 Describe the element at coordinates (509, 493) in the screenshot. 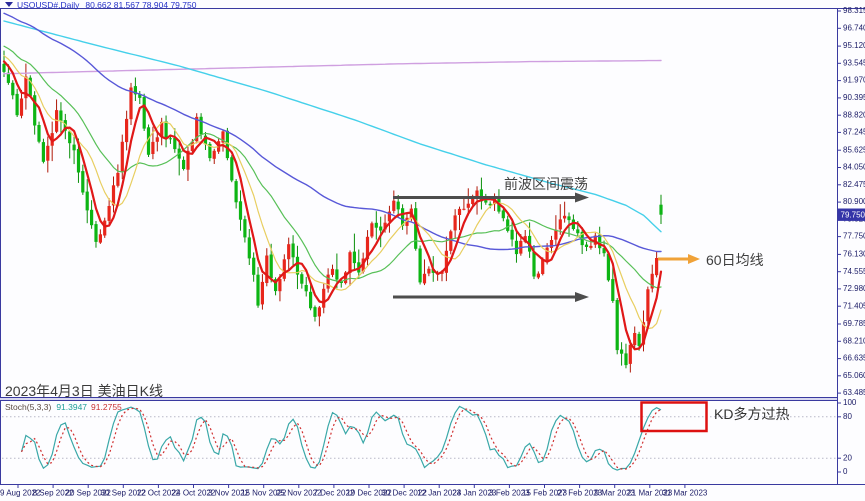

I see `time-axis-label: 3 Feb 2023` at that location.